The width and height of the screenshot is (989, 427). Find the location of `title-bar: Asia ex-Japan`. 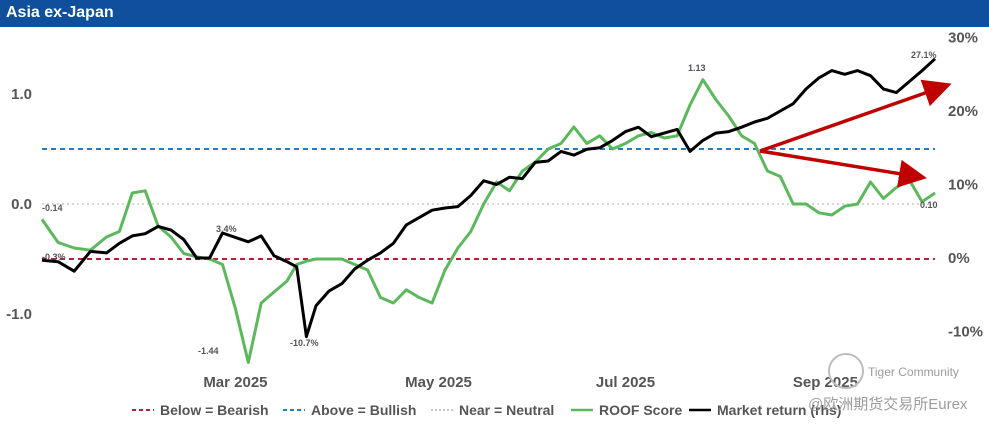

title-bar: Asia ex-Japan is located at coordinates (494, 13).